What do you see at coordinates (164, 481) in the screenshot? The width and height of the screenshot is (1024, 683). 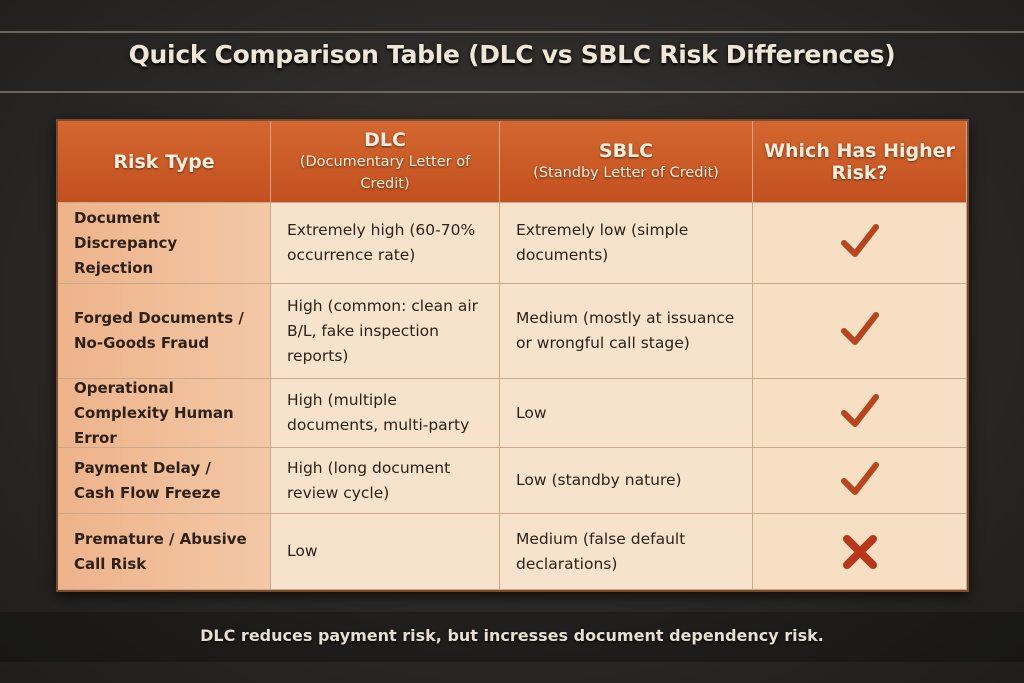 I see `row-label: Payment Delay / Cash Flow Freeze` at bounding box center [164, 481].